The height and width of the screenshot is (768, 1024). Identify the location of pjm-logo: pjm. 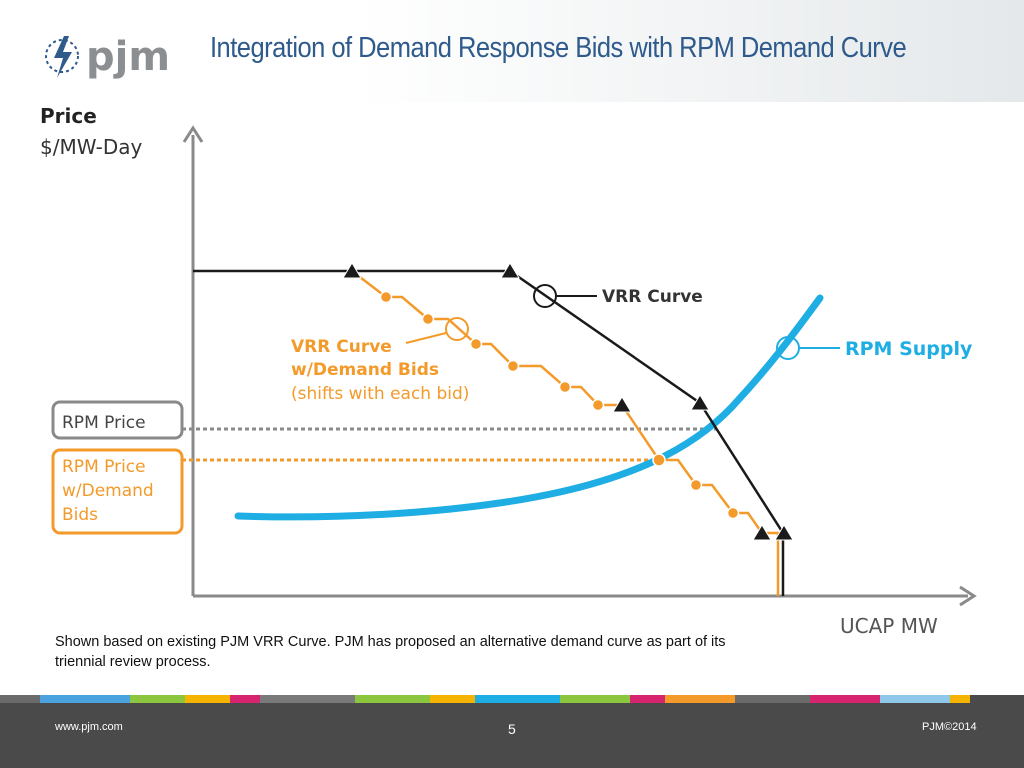
(107, 57).